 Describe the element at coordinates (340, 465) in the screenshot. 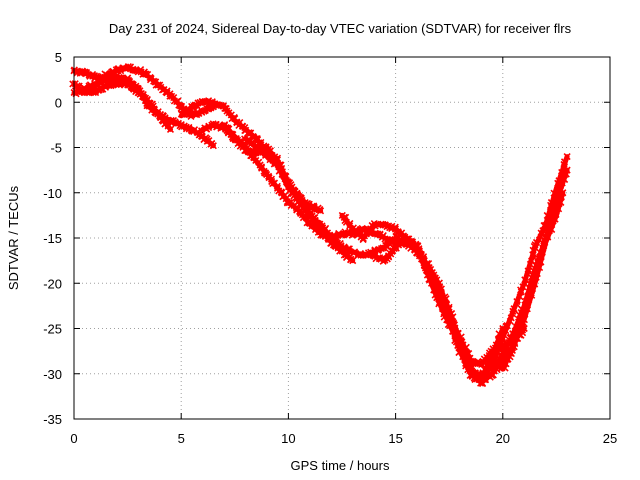

I see `x-axis-label: GPS time / hours` at that location.